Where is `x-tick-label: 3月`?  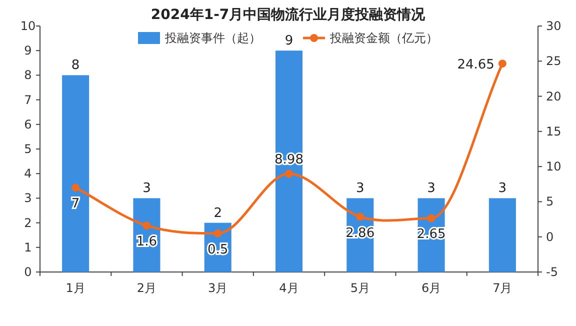 x-tick-label: 3月 is located at coordinates (218, 288).